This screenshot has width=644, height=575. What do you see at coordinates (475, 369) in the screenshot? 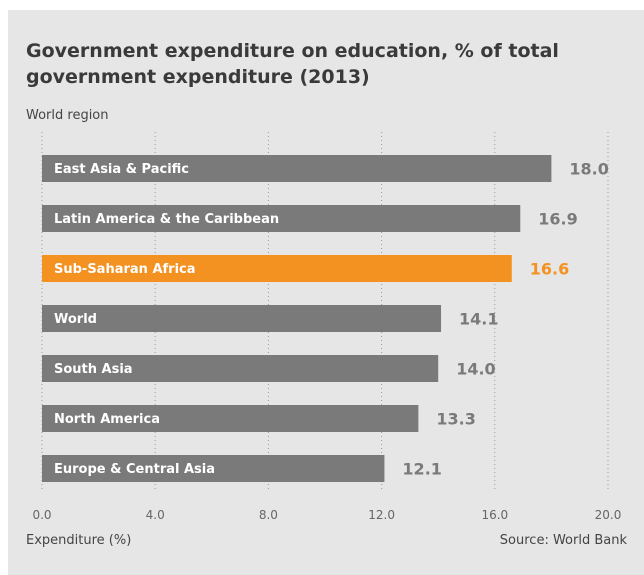
I see `bar-value-label: 14.0` at bounding box center [475, 369].